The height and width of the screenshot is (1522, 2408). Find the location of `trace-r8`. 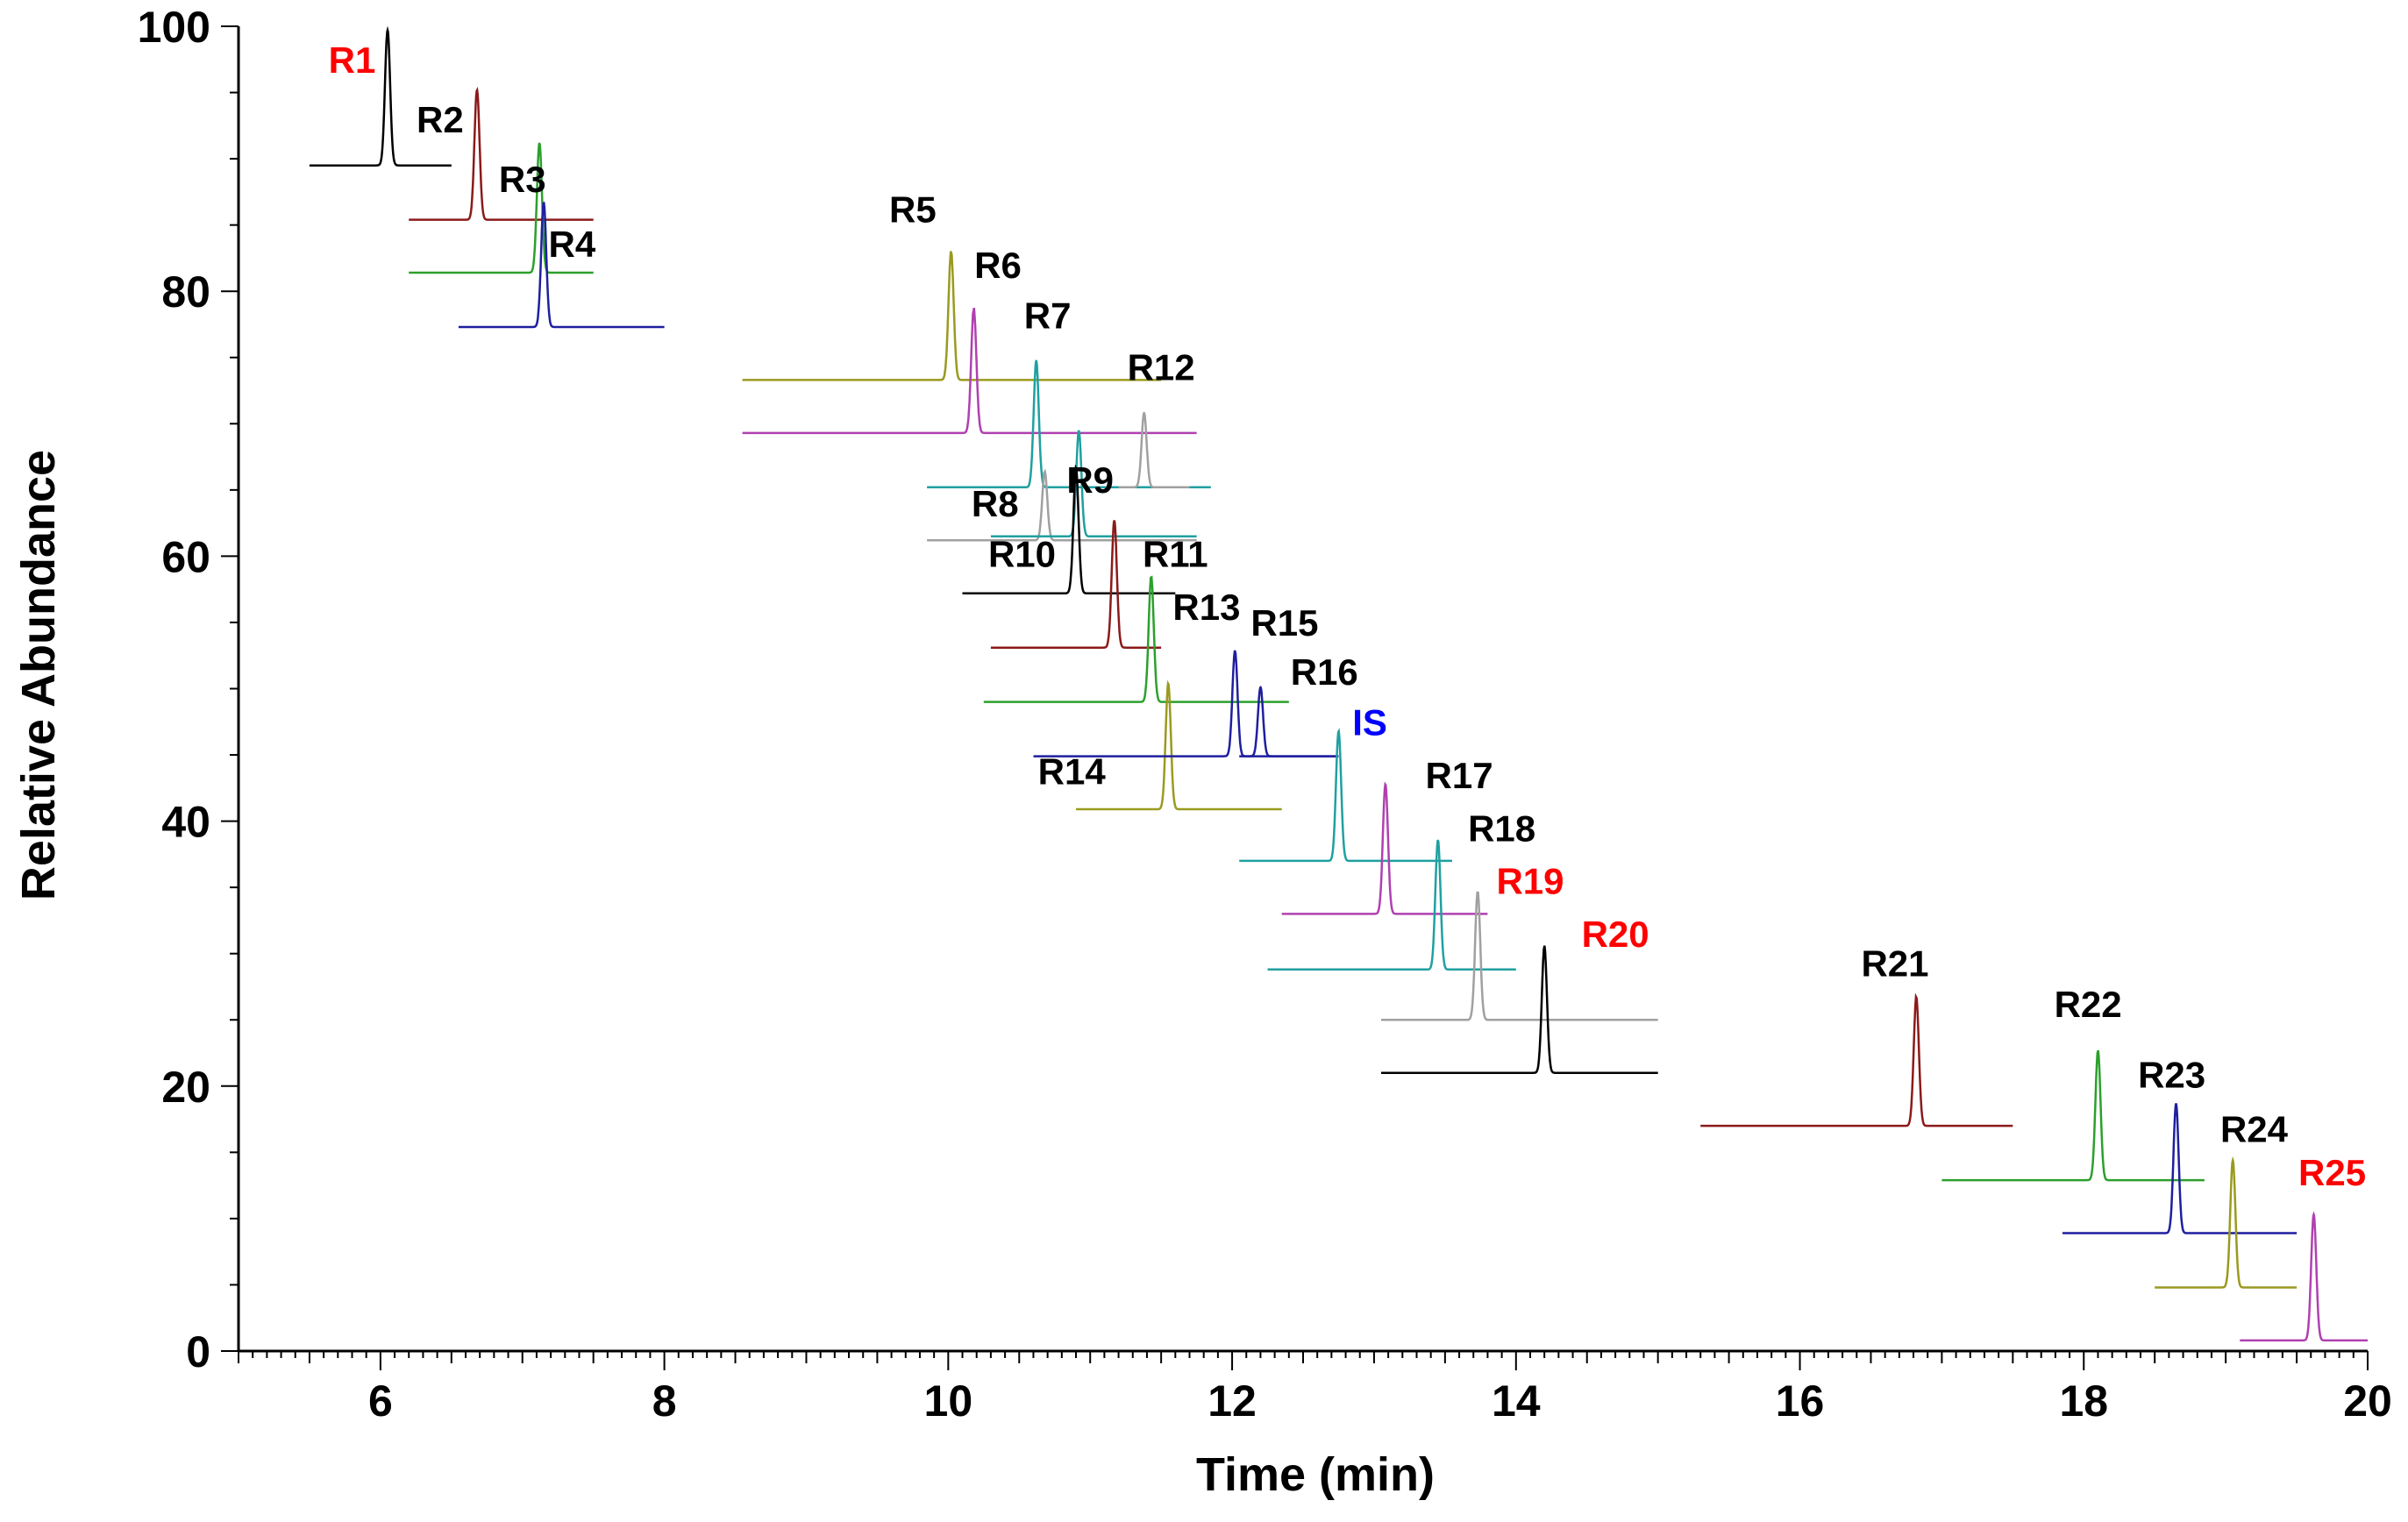

trace-r8 is located at coordinates (1062, 505).